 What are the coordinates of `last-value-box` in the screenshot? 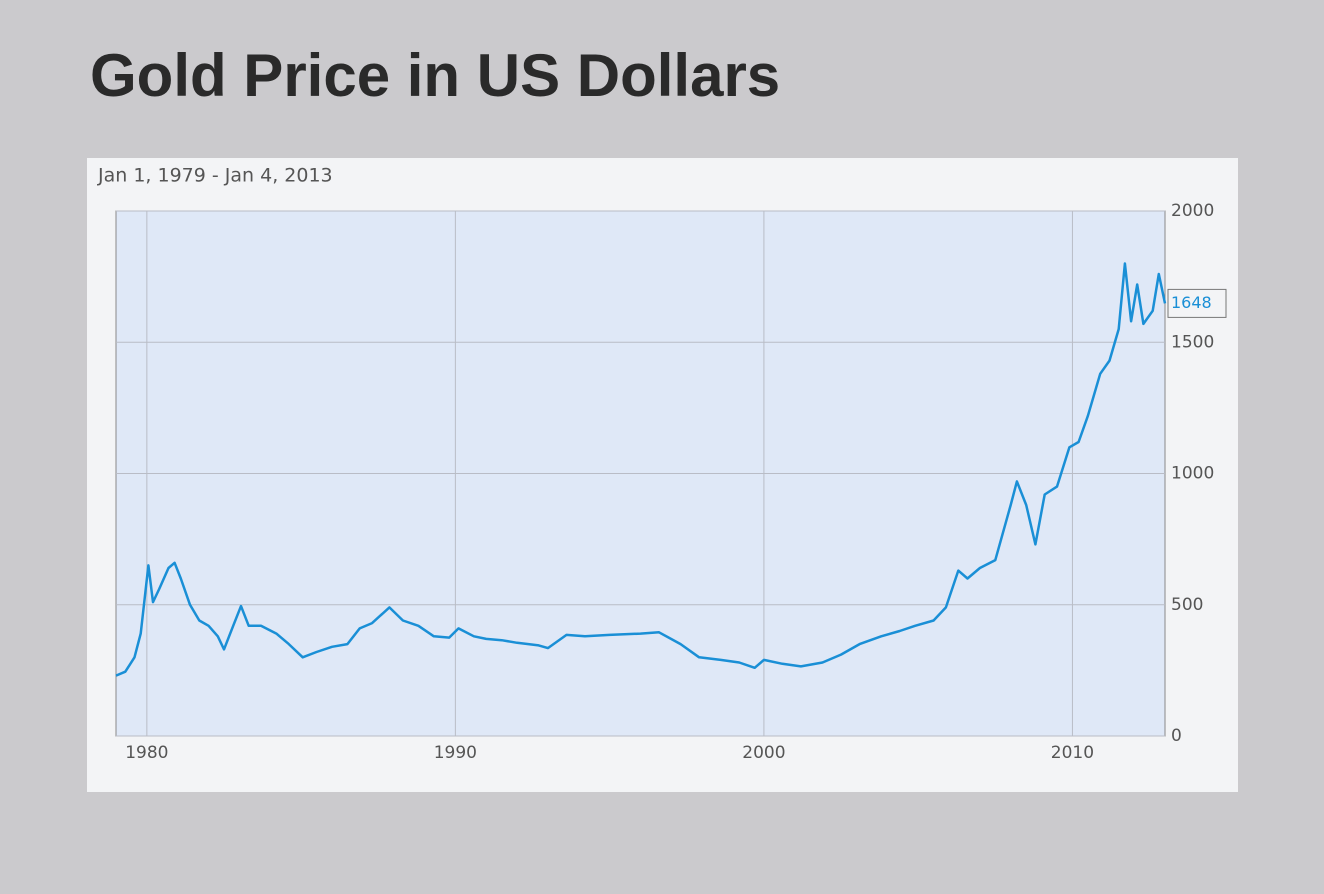 It's located at (1197, 303).